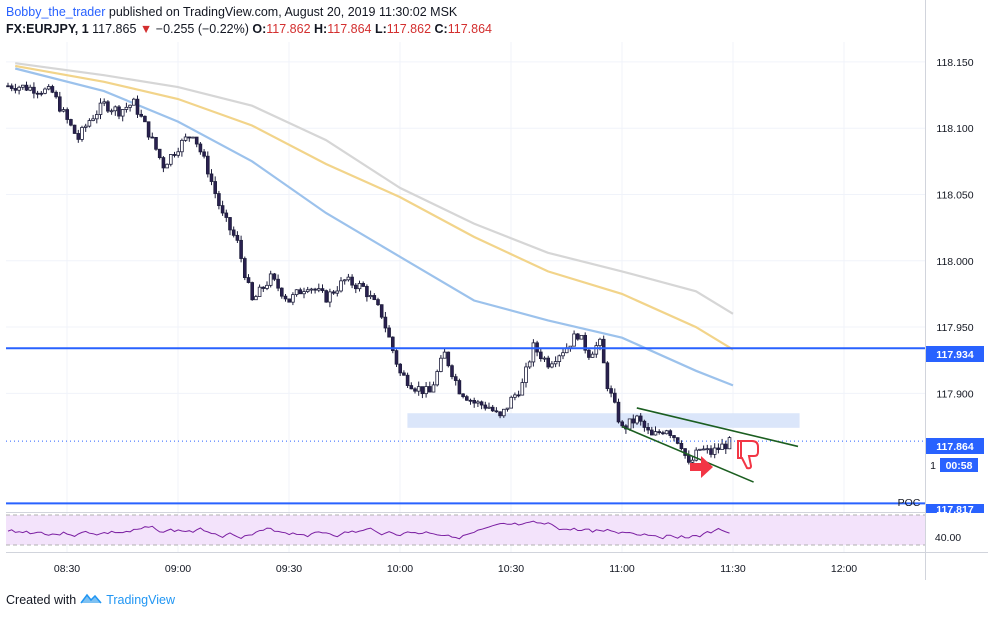 The image size is (988, 618). Describe the element at coordinates (56, 12) in the screenshot. I see `author-link: Bobby_the_trader` at that location.